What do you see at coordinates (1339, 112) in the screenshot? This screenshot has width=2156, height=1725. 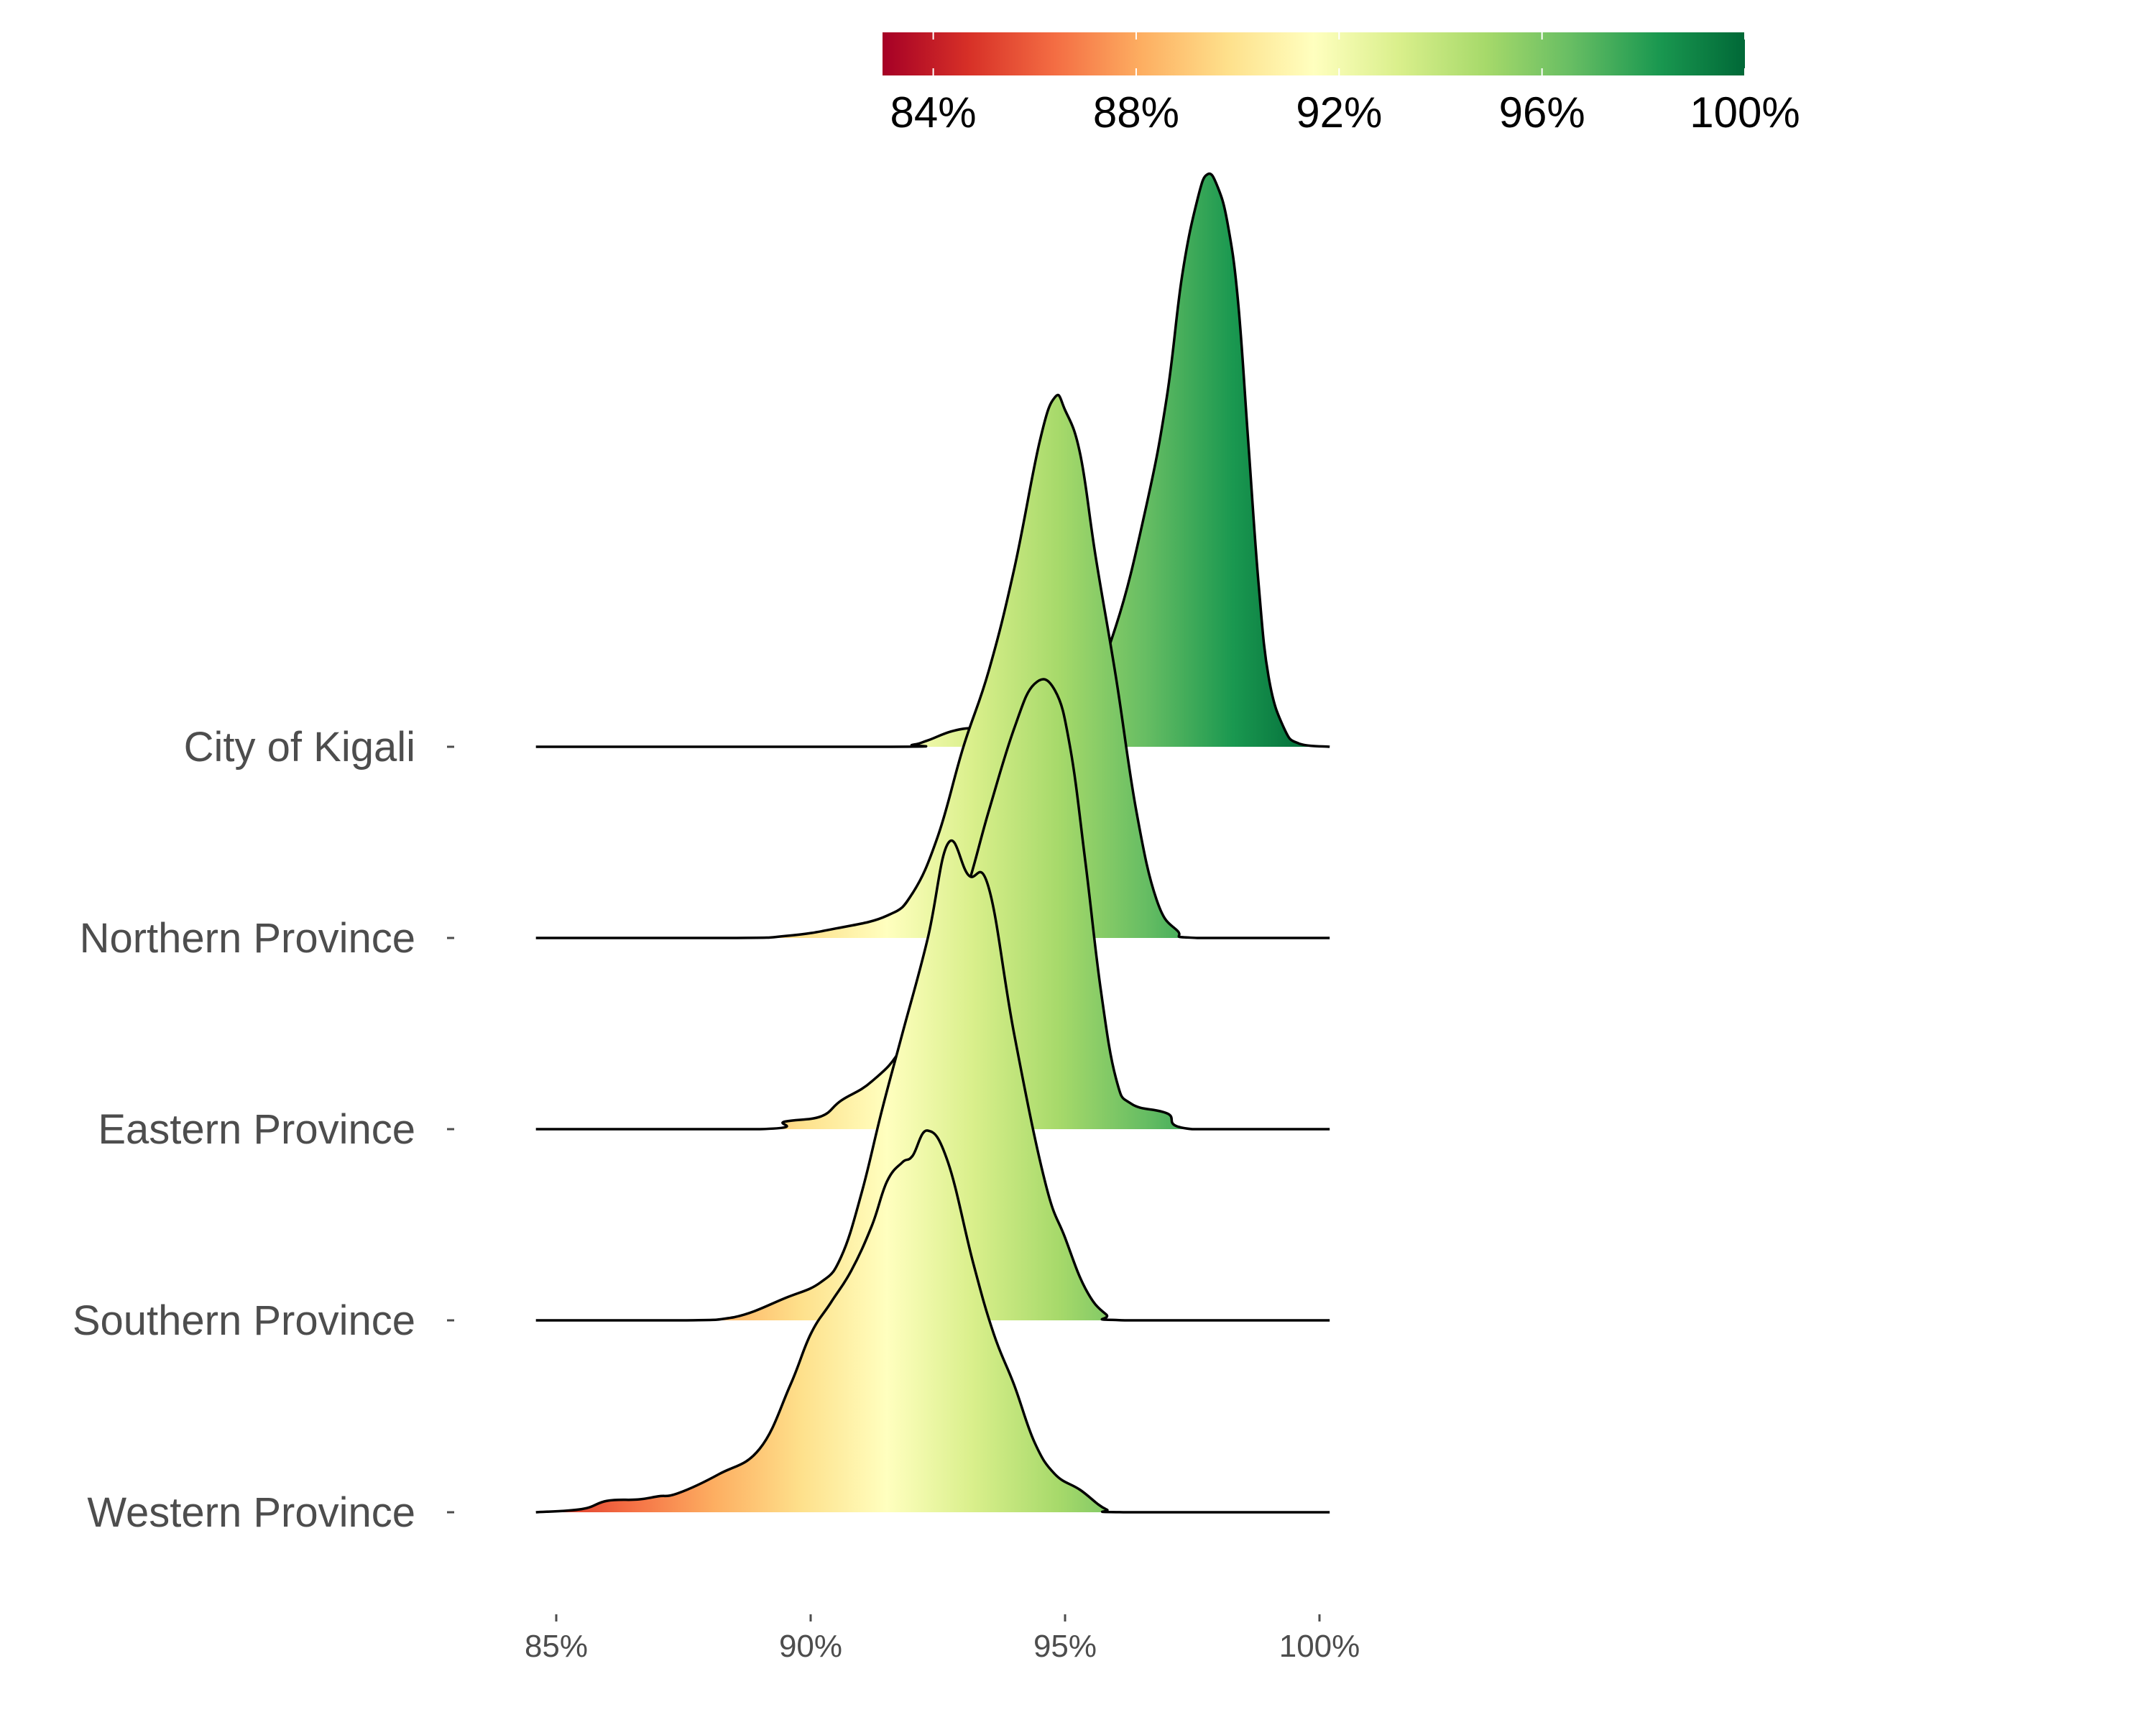 I see `colorbar-tick-label: 92%` at bounding box center [1339, 112].